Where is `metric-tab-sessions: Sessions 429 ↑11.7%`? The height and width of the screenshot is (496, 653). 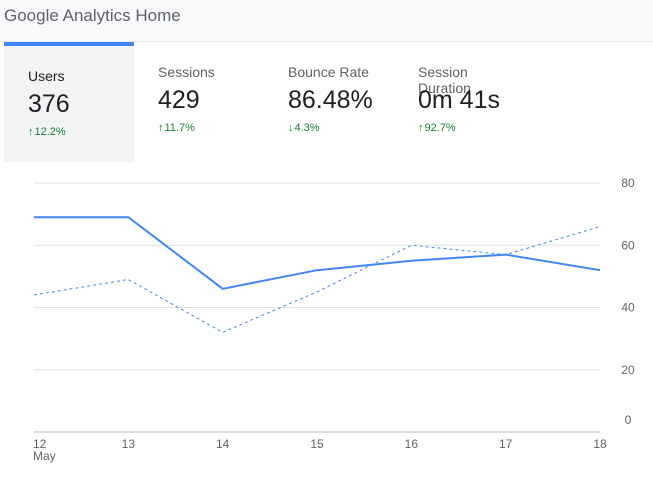 metric-tab-sessions: Sessions 429 ↑11.7% is located at coordinates (199, 102).